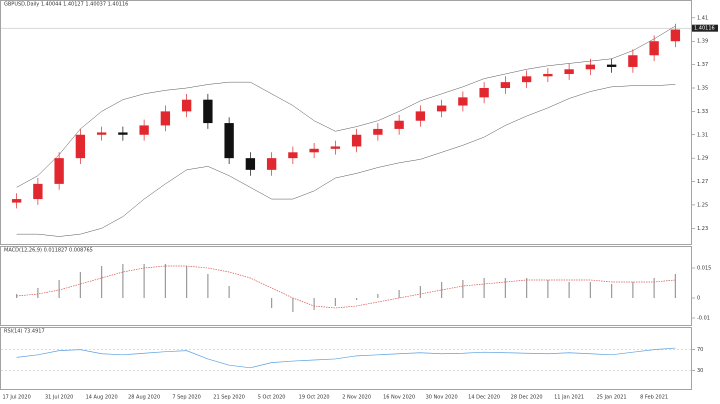 The image size is (720, 404). I want to click on y-tick-label: 1.37, so click(702, 65).